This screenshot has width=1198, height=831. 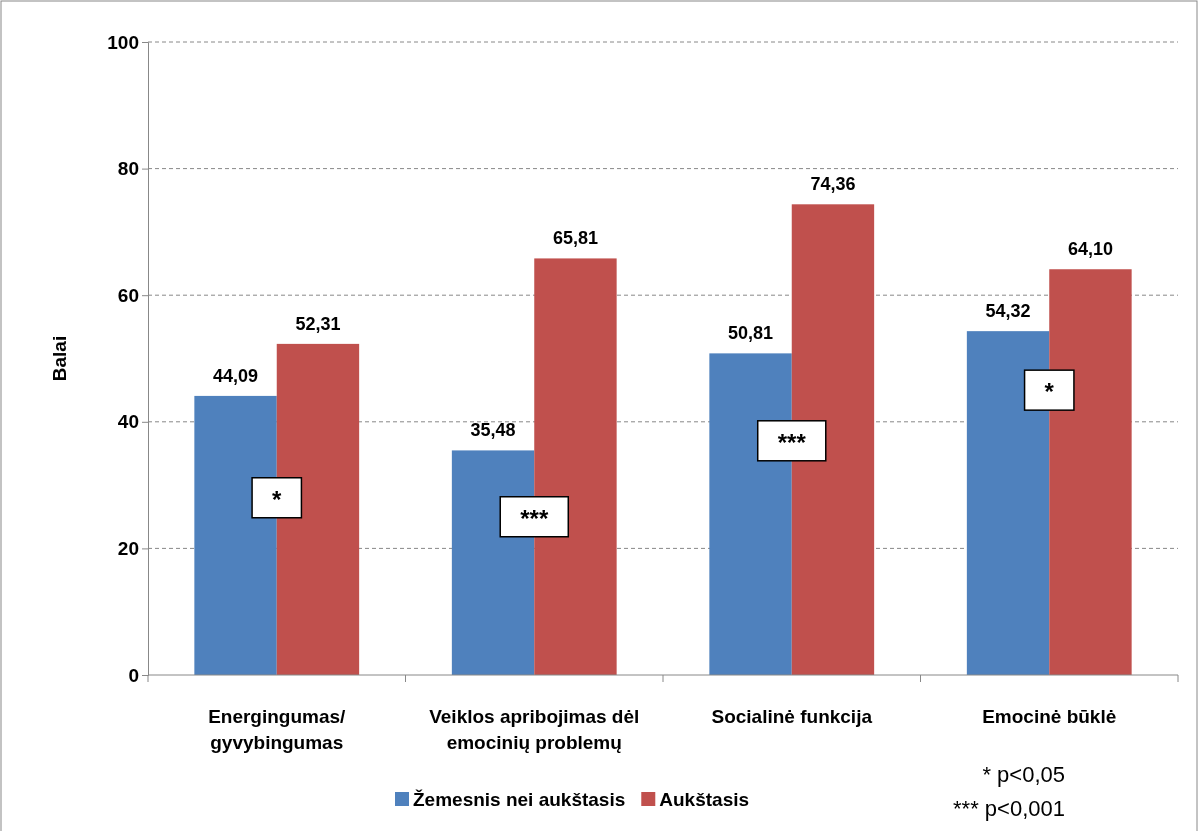 What do you see at coordinates (128, 169) in the screenshot?
I see `y-tick-label: 80` at bounding box center [128, 169].